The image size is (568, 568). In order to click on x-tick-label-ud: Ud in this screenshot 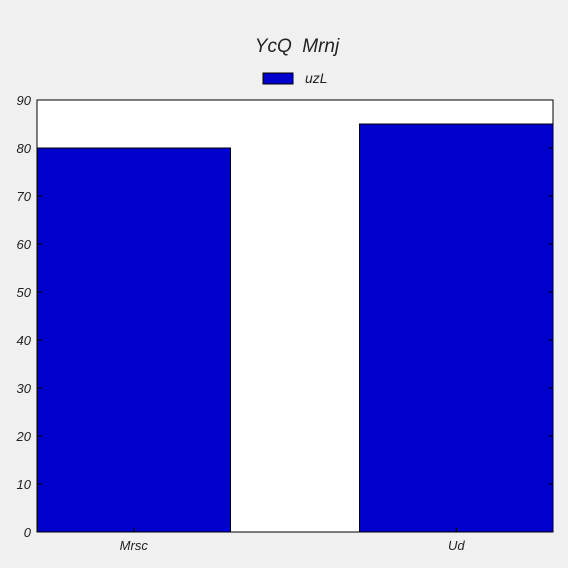, I will do `click(456, 545)`.